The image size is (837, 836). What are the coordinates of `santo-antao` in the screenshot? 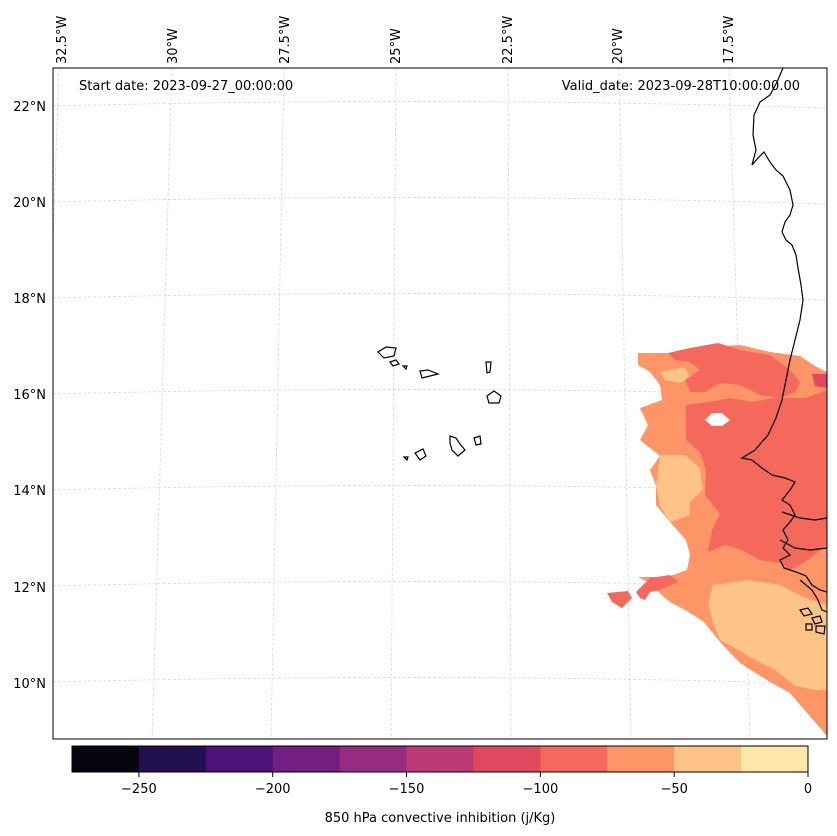 It's located at (387, 352).